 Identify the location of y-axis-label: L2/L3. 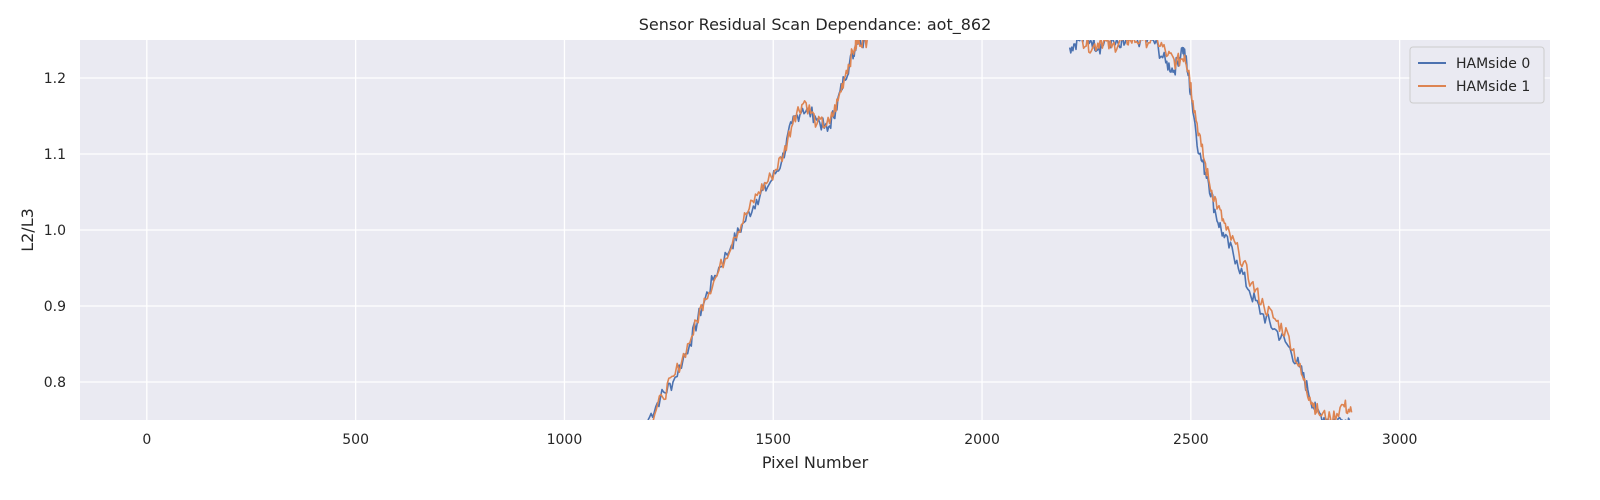
(27, 230).